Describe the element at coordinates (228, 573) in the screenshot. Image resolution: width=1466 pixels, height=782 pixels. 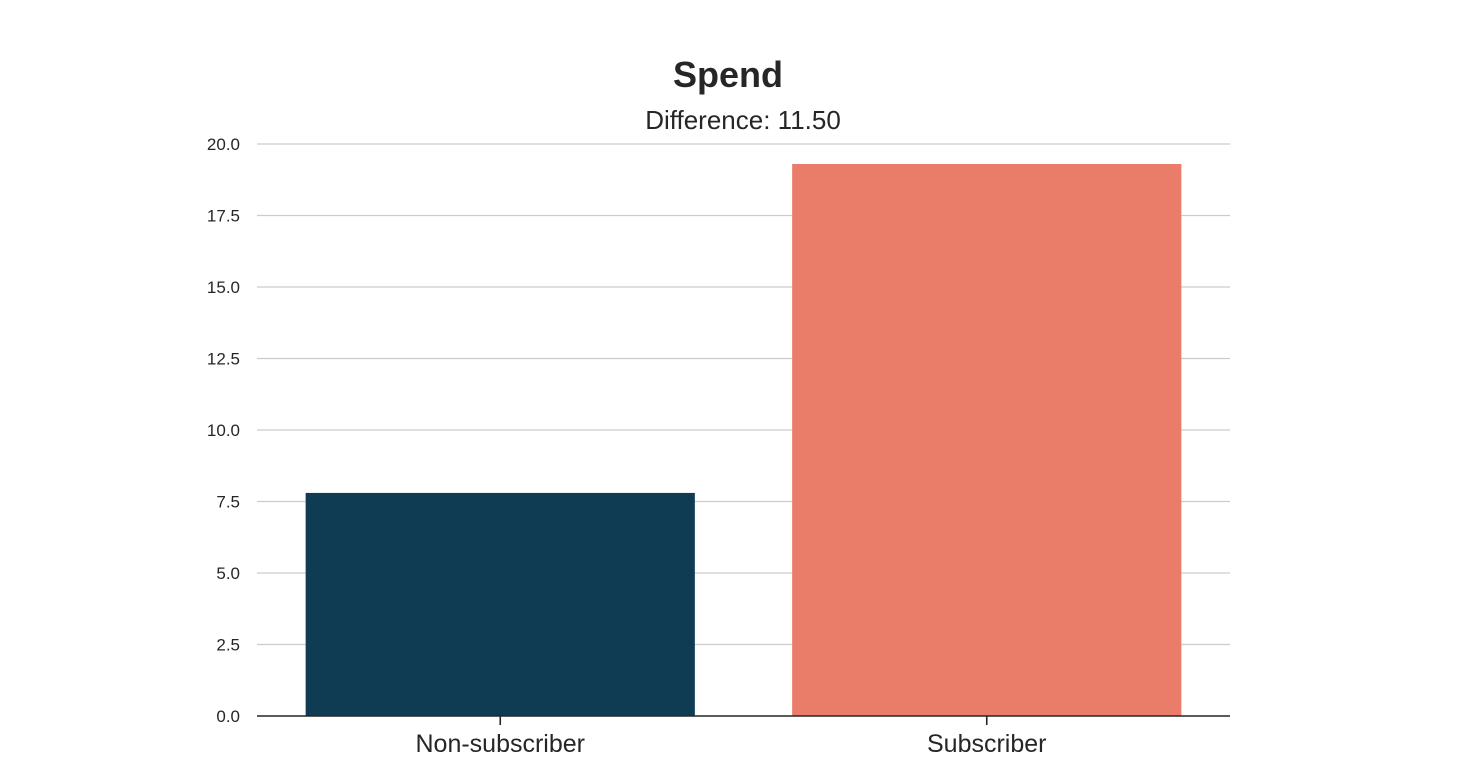
I see `y-tick-label: 5.0` at that location.